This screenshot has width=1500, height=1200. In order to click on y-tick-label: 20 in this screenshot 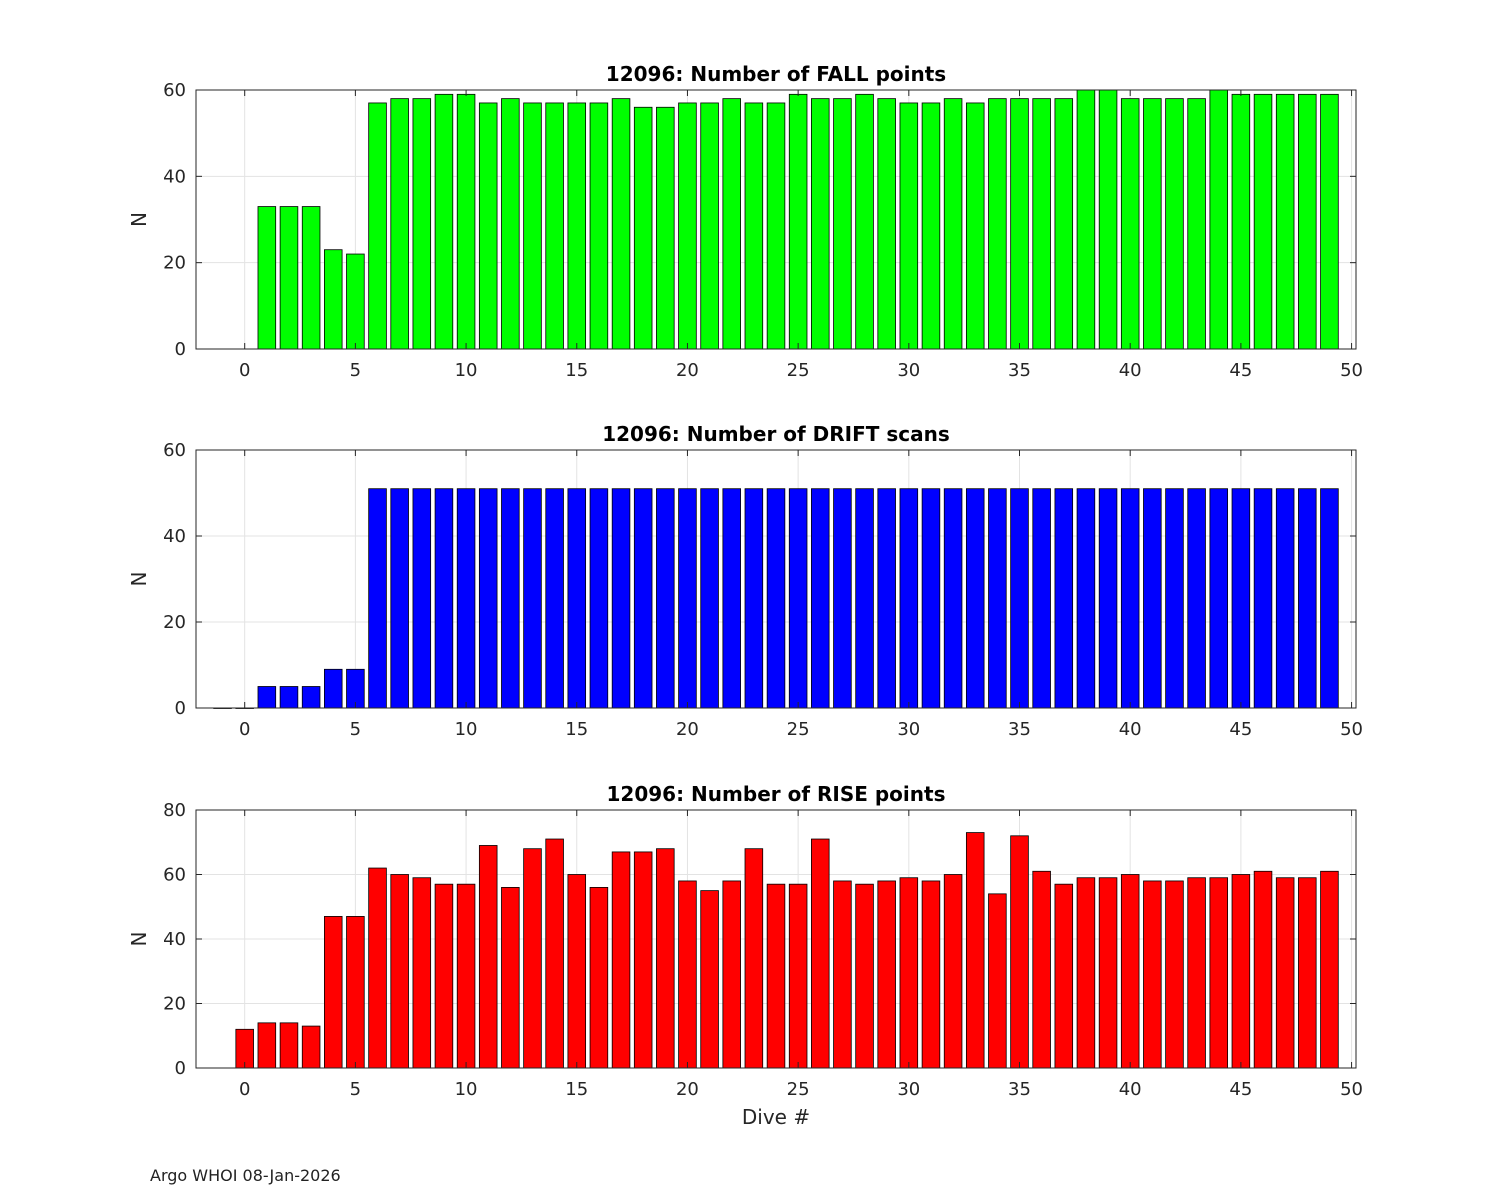, I will do `click(174, 622)`.